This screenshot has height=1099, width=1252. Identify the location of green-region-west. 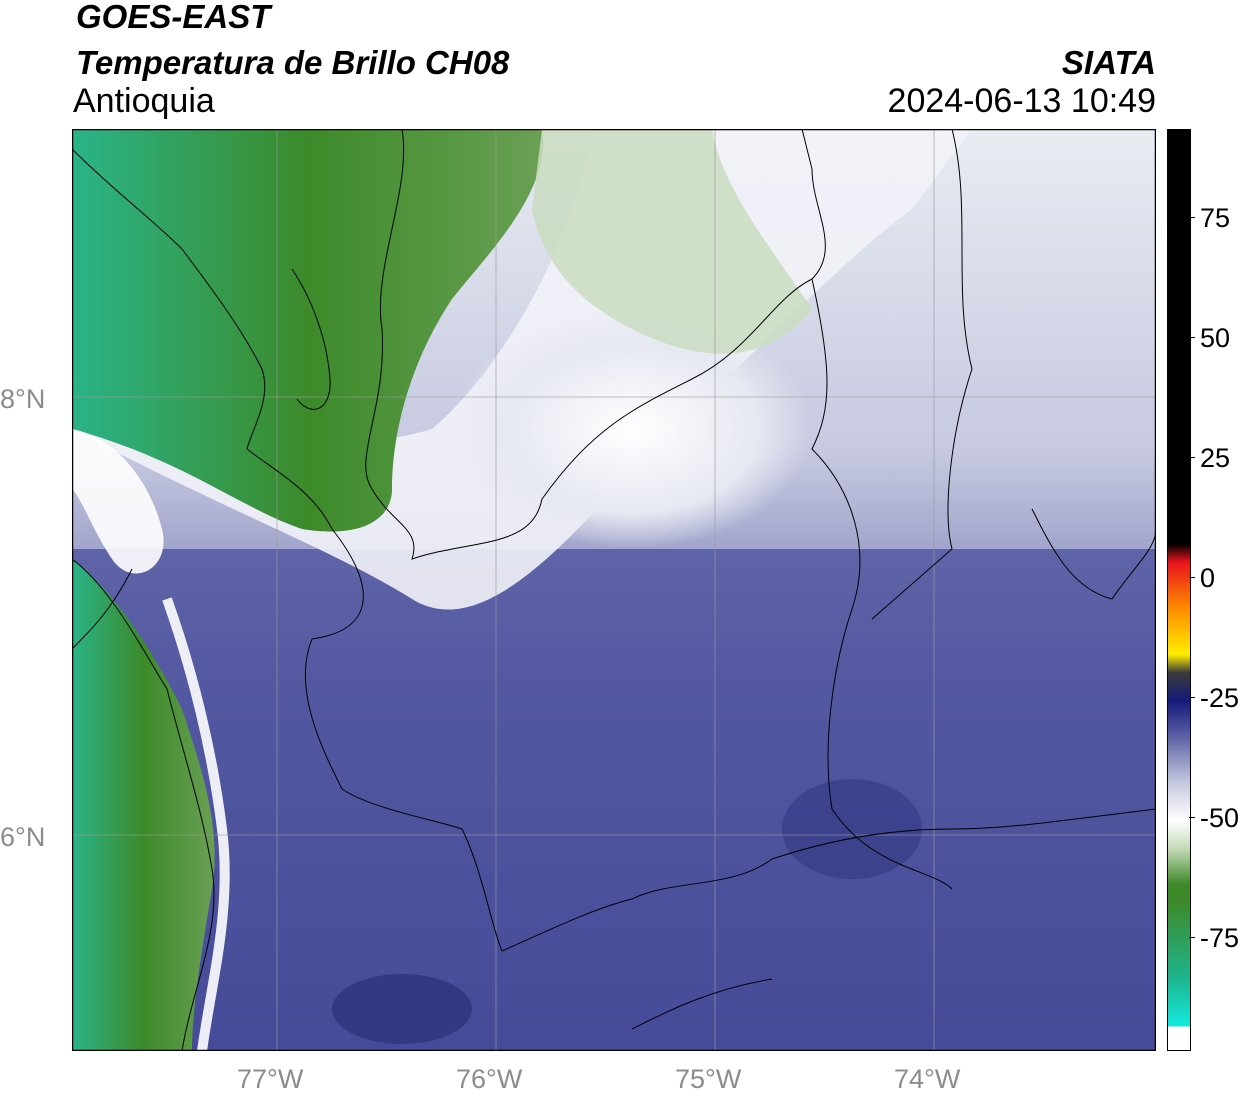
(143, 805).